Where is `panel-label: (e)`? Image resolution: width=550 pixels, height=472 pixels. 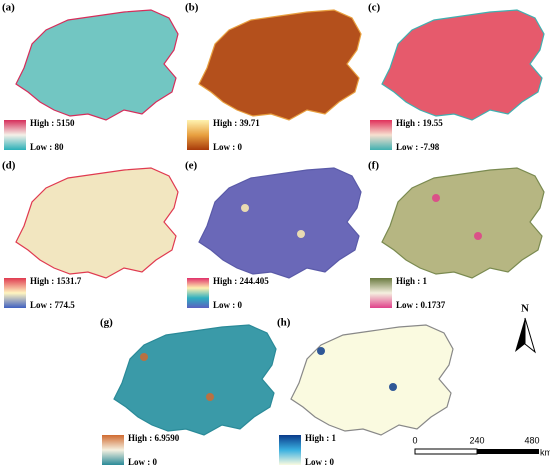
panel-label: (e) is located at coordinates (191, 166).